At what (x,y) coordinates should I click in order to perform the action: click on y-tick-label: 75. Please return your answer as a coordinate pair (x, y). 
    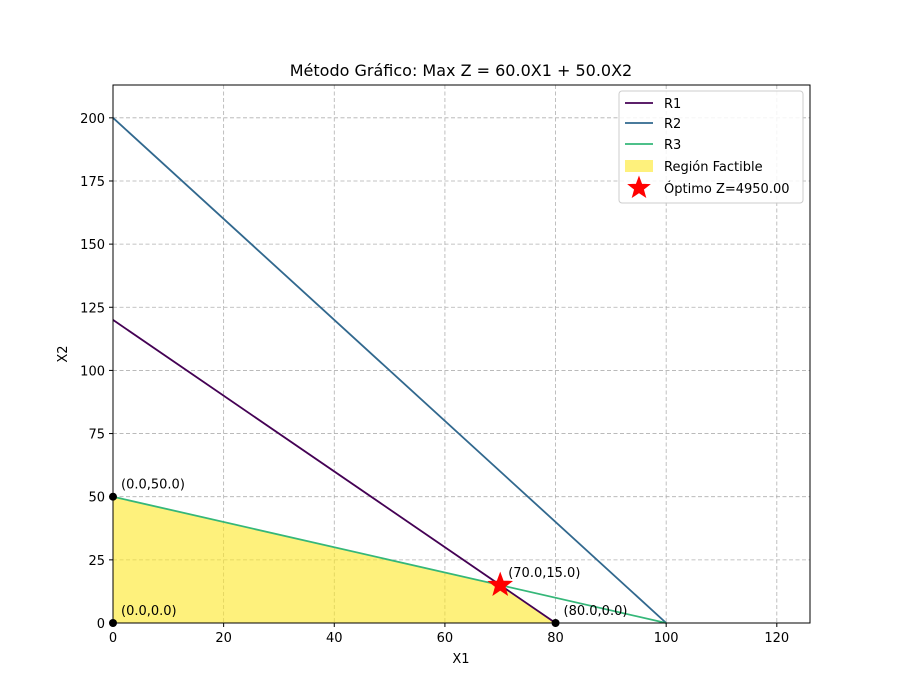
    Looking at the image, I should click on (96, 435).